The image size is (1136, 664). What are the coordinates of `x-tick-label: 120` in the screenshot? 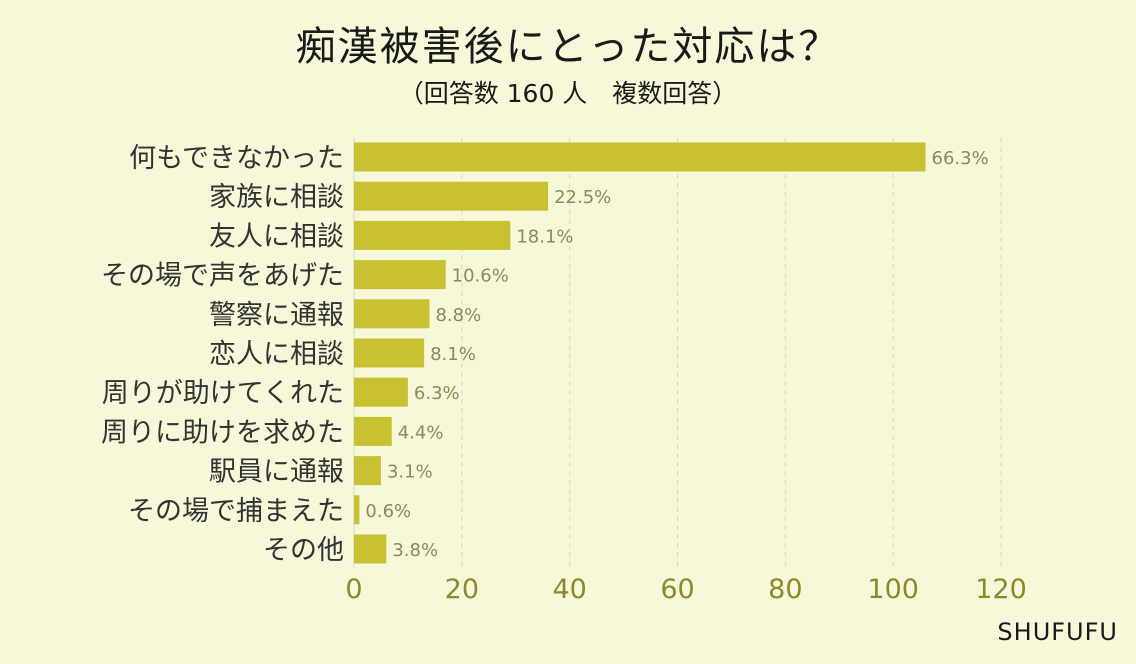 It's located at (1001, 589).